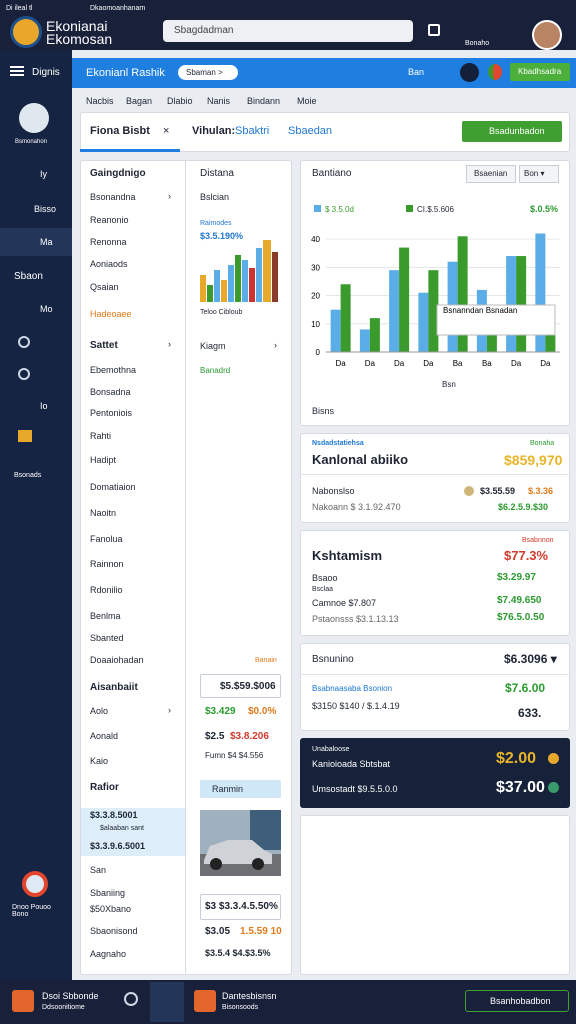  I want to click on link: Banadrd, so click(215, 370).